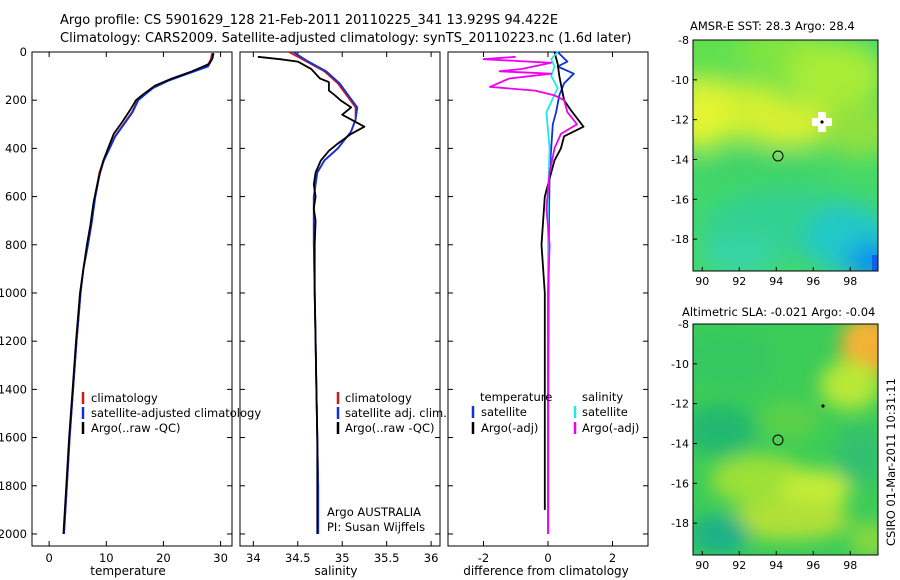 The image size is (900, 580). What do you see at coordinates (605, 412) in the screenshot?
I see `legend-sal-satellite: satellite` at bounding box center [605, 412].